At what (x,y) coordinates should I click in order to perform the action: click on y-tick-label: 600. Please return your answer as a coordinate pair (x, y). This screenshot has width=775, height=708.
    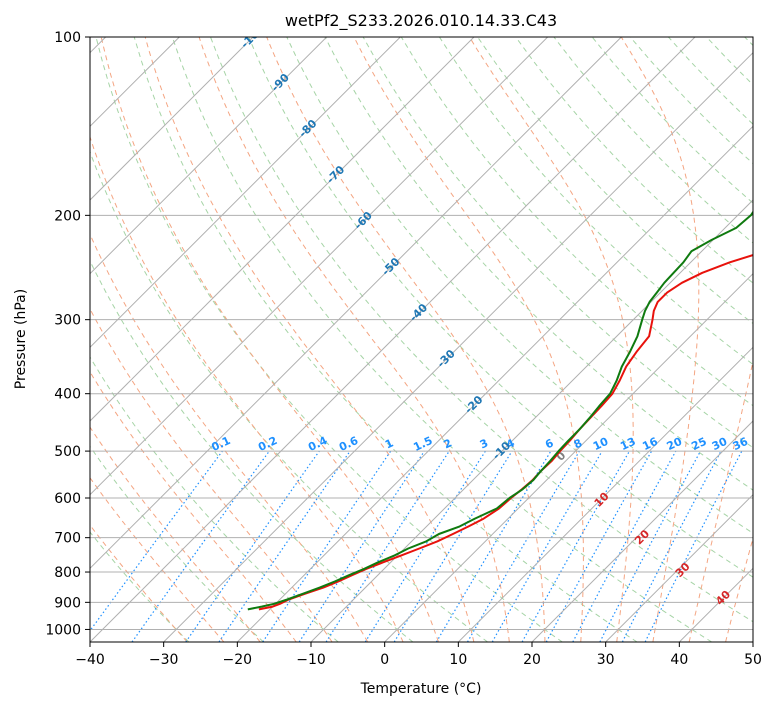
    Looking at the image, I should click on (67, 499).